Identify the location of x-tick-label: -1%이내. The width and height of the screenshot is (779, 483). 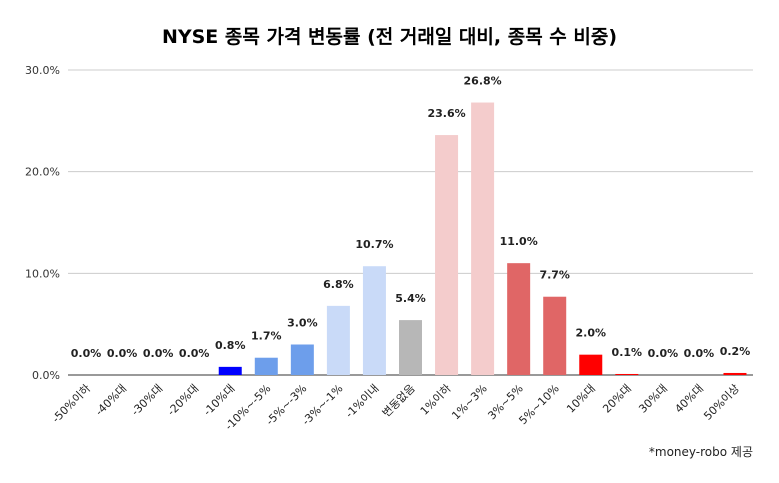
(362, 401).